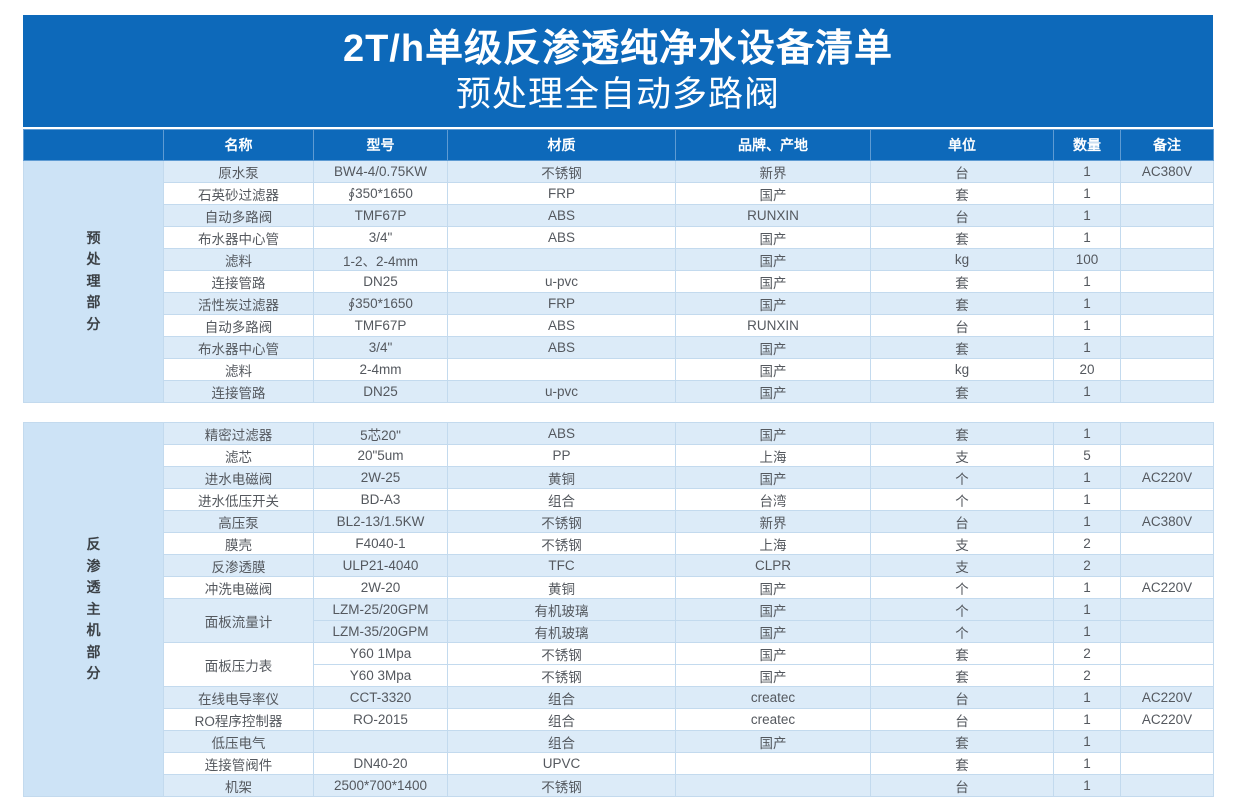  What do you see at coordinates (238, 741) in the screenshot?
I see `cell-name: 低压电气` at bounding box center [238, 741].